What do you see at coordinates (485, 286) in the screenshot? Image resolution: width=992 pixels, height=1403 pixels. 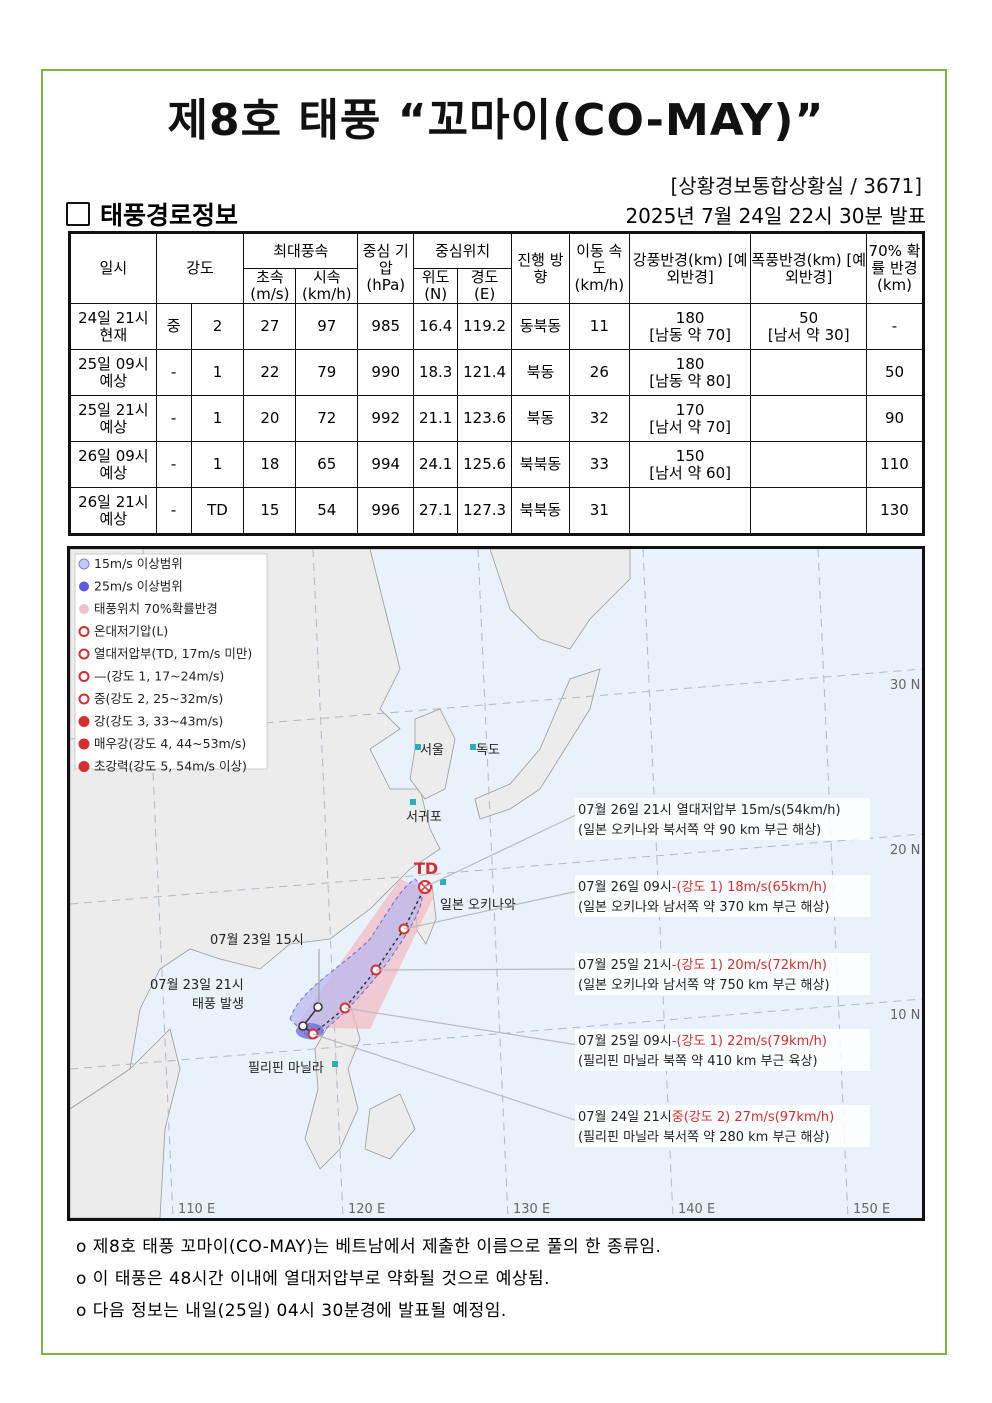 I see `th-lon: 경도 (E)` at bounding box center [485, 286].